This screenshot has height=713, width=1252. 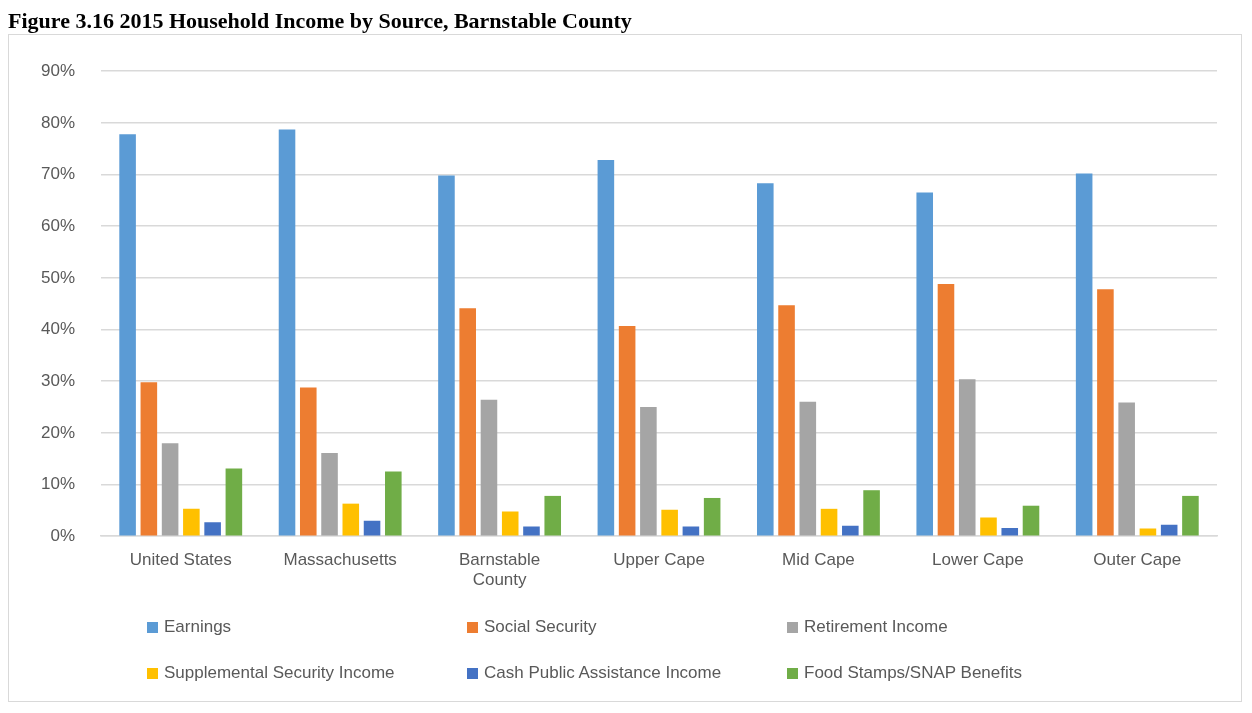 I want to click on y-tick-label: 0%, so click(x=63, y=535).